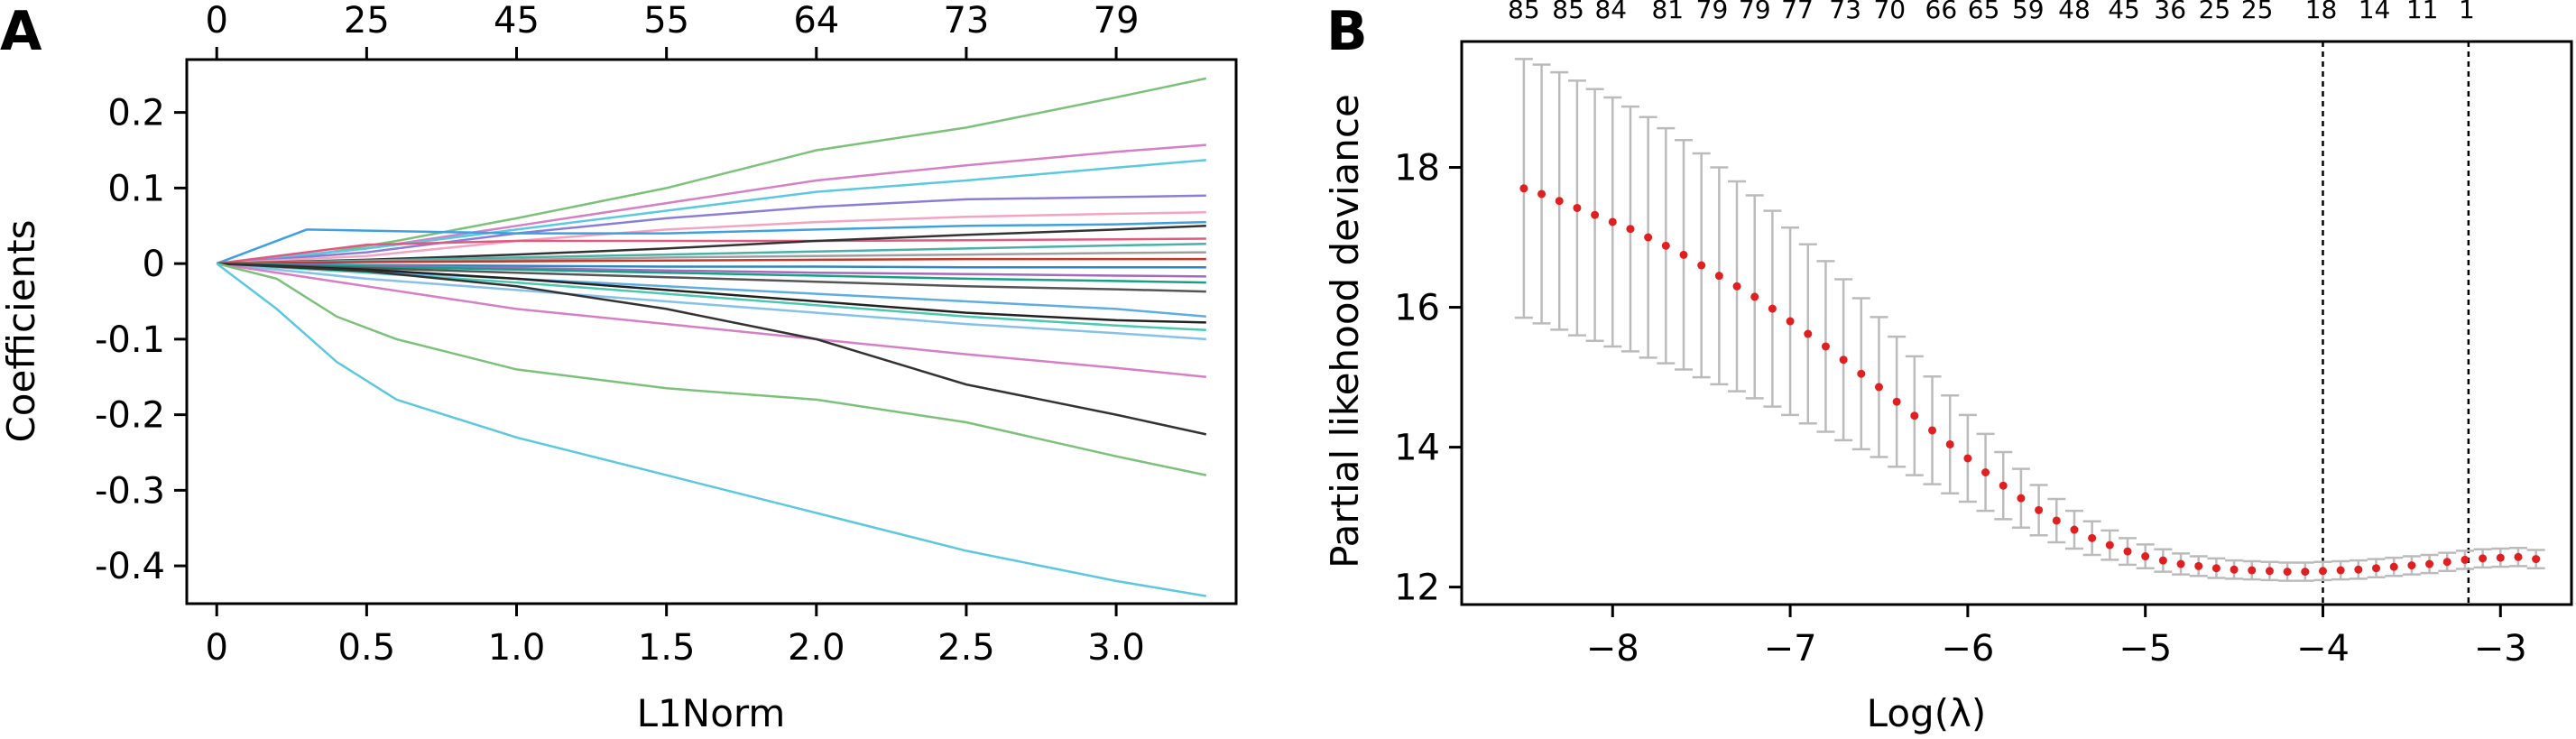  Describe the element at coordinates (2145, 649) in the screenshot. I see `x-tick-label: −5` at that location.